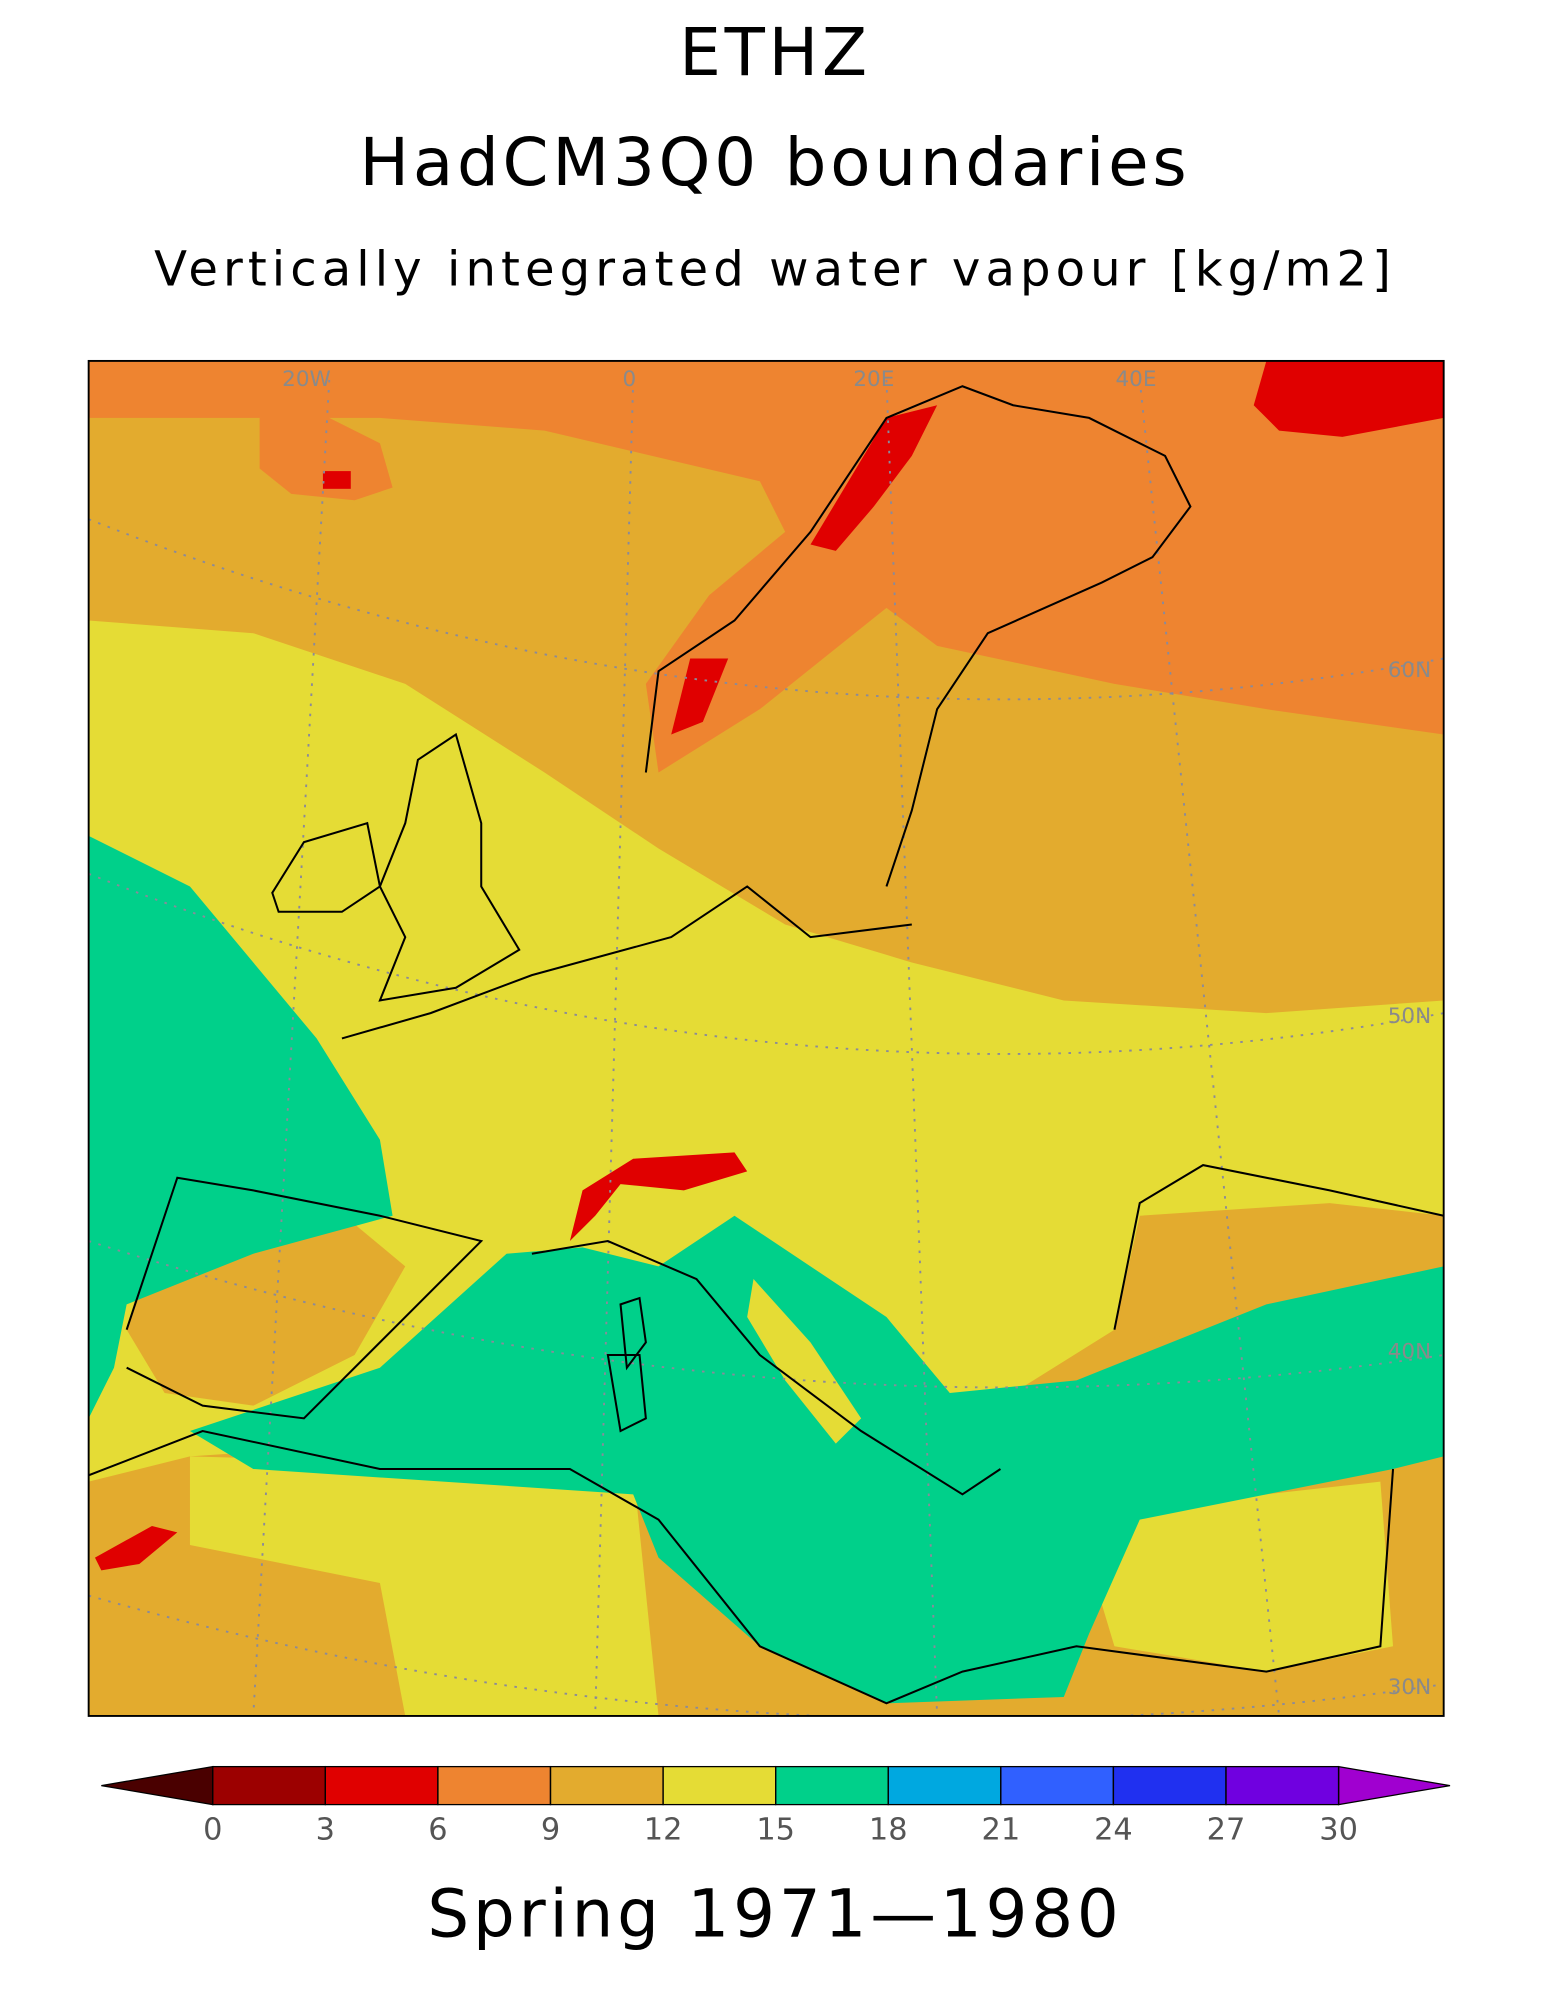 Image resolution: width=1545 pixels, height=2000 pixels. I want to click on colorbar-tick-label: 15, so click(775, 1830).